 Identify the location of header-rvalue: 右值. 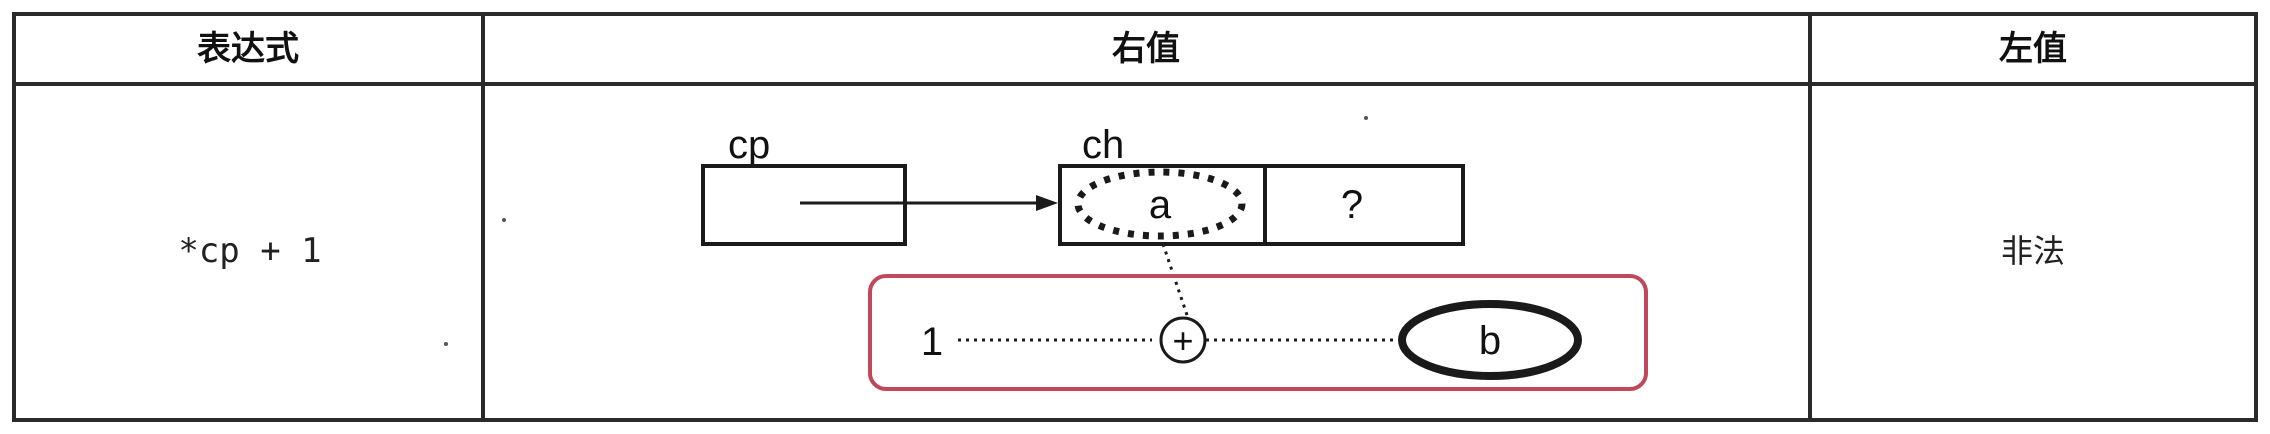
(1146, 49).